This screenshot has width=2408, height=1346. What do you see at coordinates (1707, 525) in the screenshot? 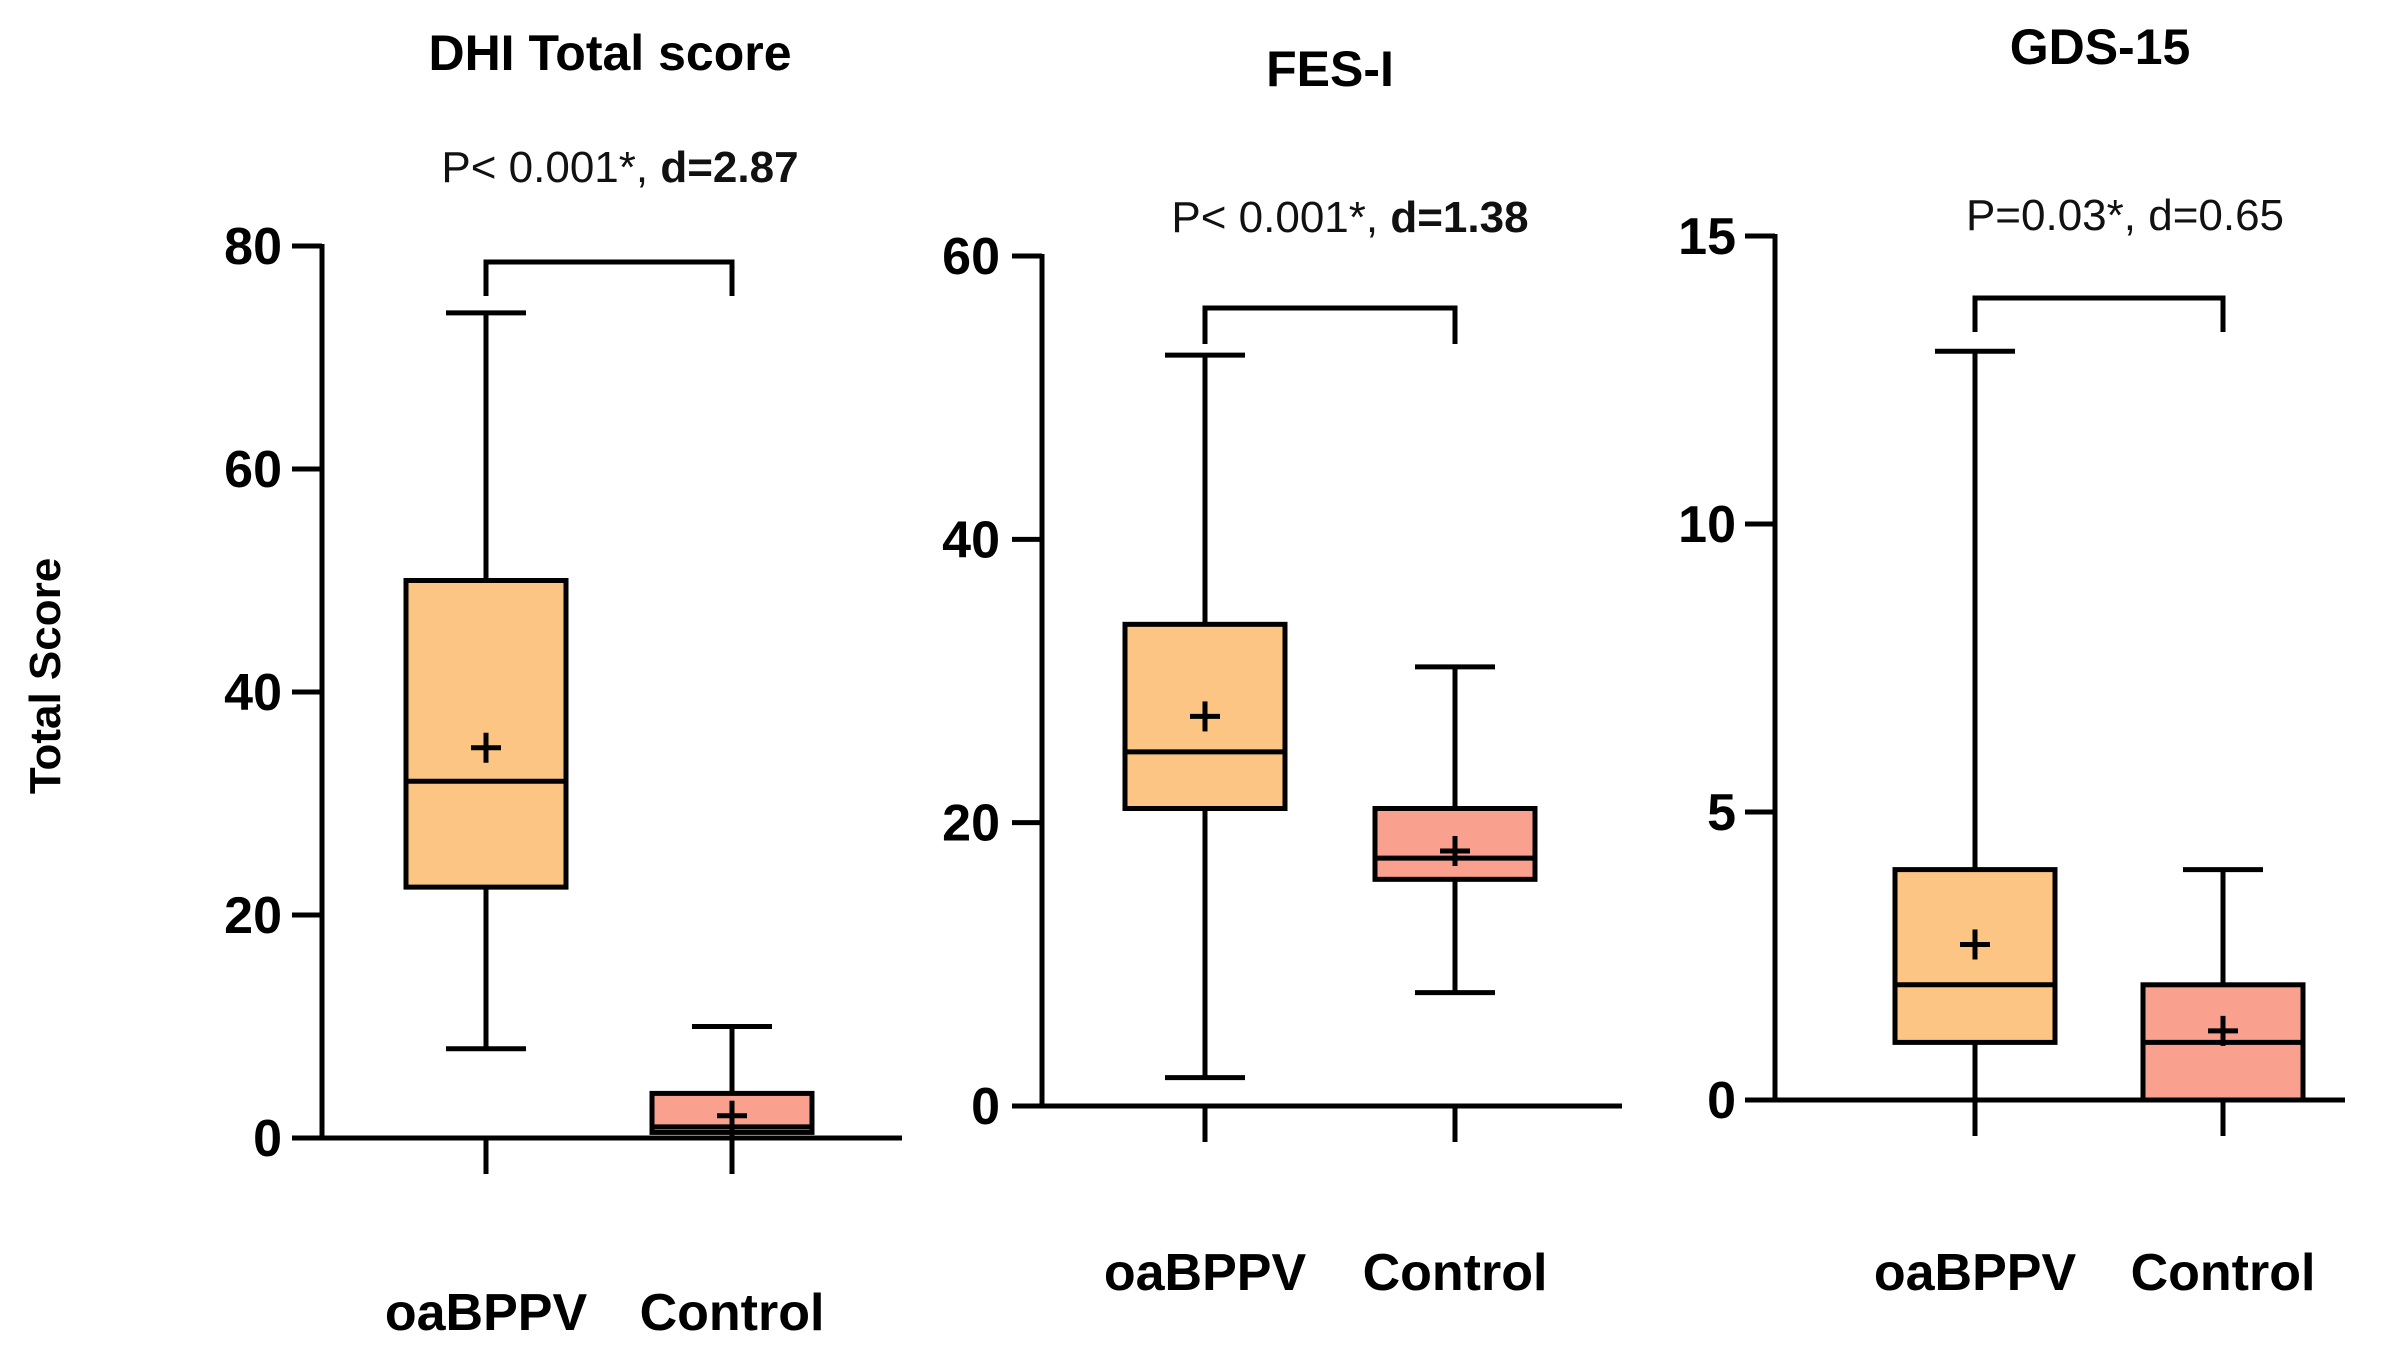
I see `y-tick-label: 10` at bounding box center [1707, 525].